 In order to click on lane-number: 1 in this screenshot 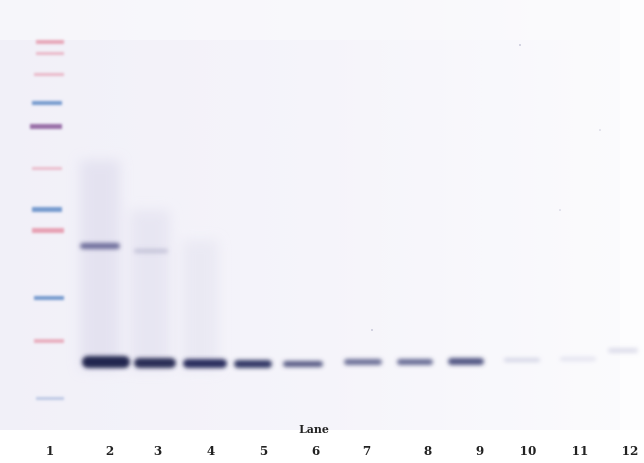, I will do `click(50, 451)`.